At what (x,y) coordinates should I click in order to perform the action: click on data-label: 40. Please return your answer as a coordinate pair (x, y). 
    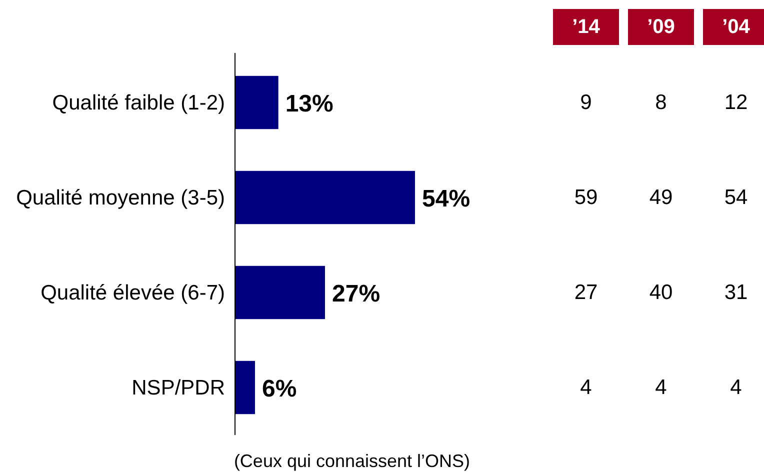
    Looking at the image, I should click on (661, 292).